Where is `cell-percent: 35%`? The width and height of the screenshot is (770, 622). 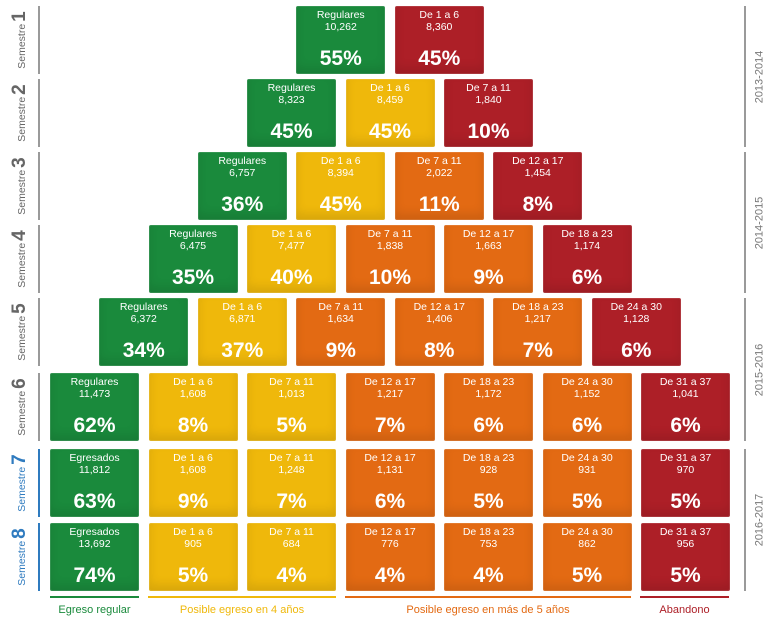
cell-percent: 35% is located at coordinates (193, 277).